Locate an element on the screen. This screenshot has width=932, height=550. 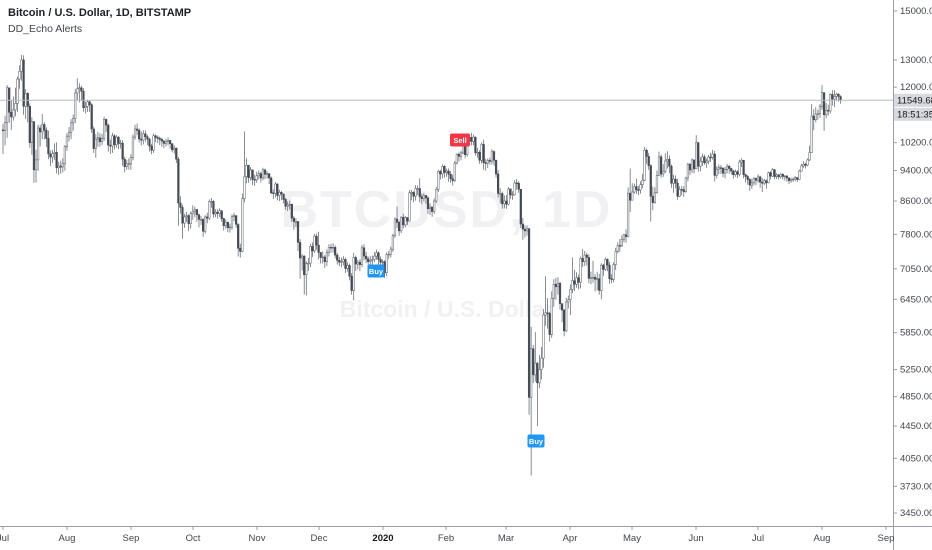
price-tick-label: 12000.00 is located at coordinates (916, 87).